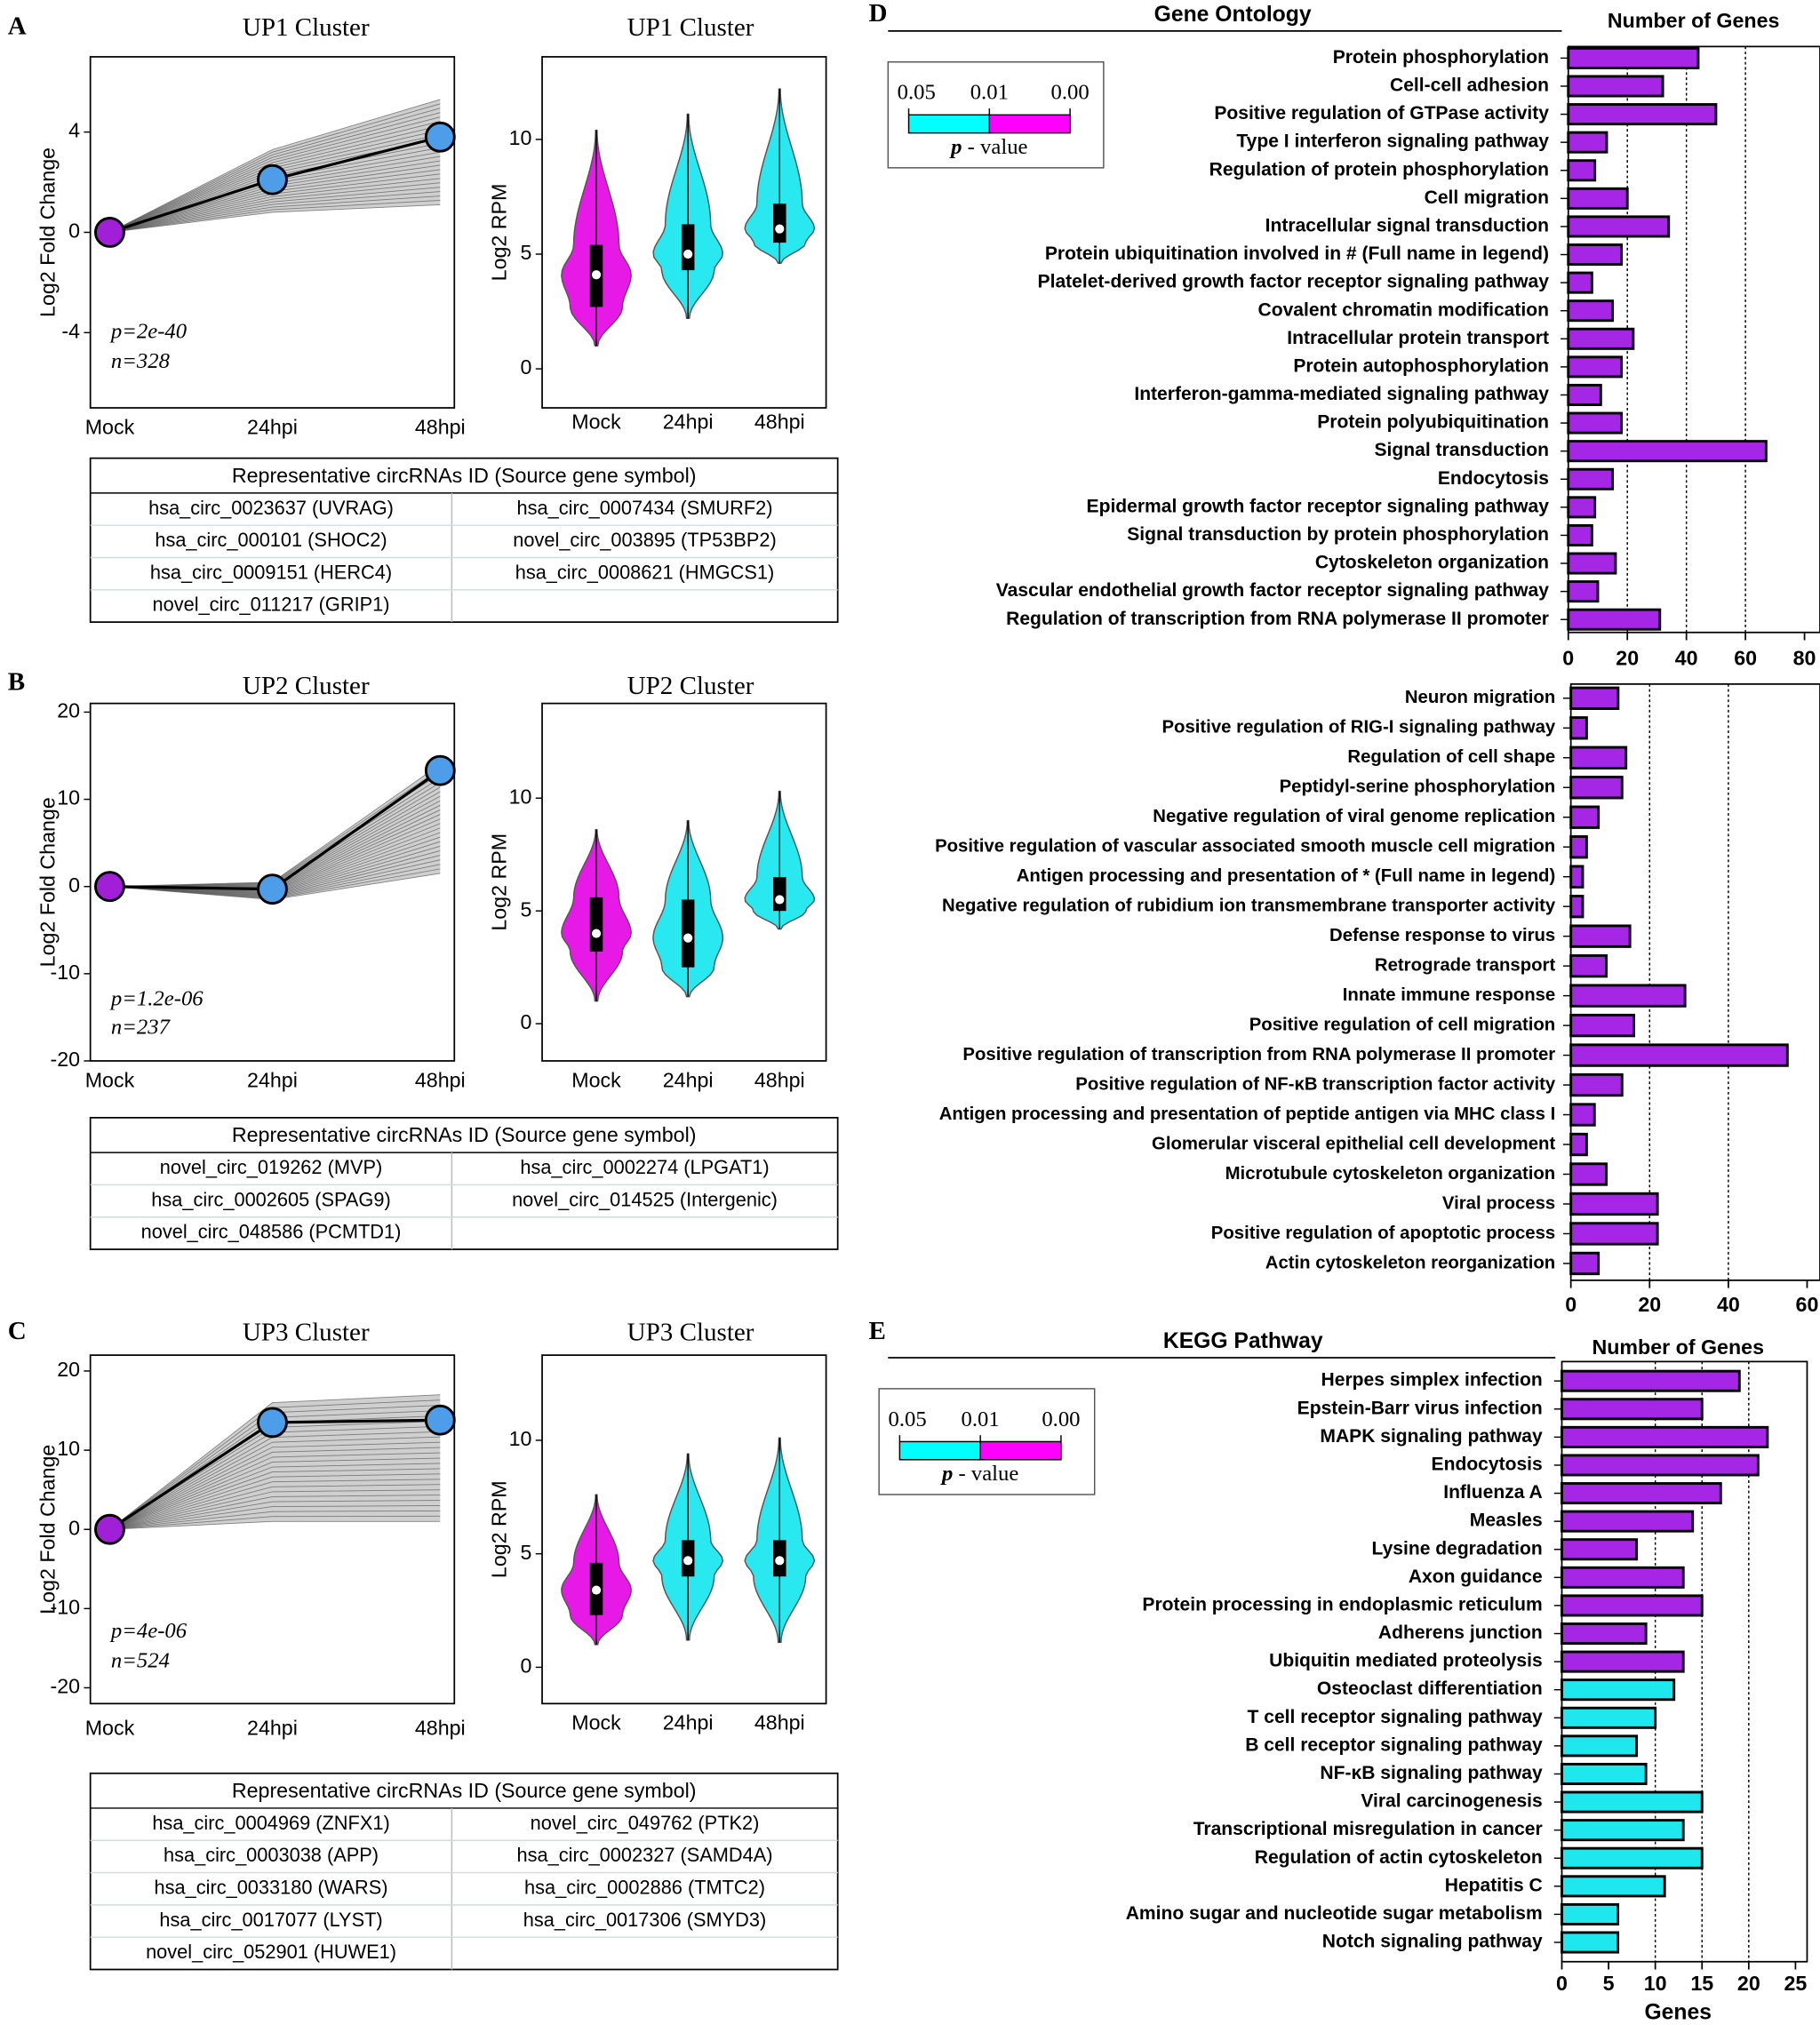  Describe the element at coordinates (940, 1450) in the screenshot. I see `colorbar-low` at that location.